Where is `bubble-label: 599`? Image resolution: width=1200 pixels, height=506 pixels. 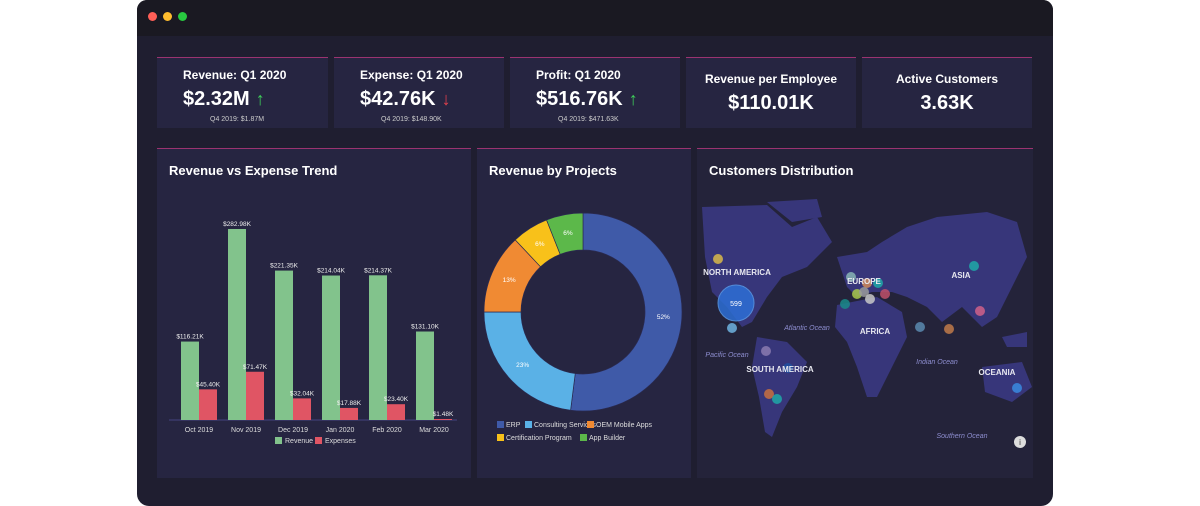
bubble-label: 599 is located at coordinates (736, 304).